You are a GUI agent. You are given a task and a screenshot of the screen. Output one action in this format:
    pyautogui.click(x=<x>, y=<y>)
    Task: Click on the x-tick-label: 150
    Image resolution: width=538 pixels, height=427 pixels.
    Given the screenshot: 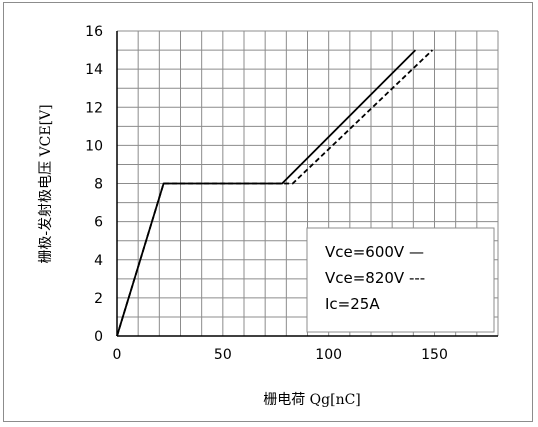 What is the action you would take?
    pyautogui.click(x=434, y=355)
    